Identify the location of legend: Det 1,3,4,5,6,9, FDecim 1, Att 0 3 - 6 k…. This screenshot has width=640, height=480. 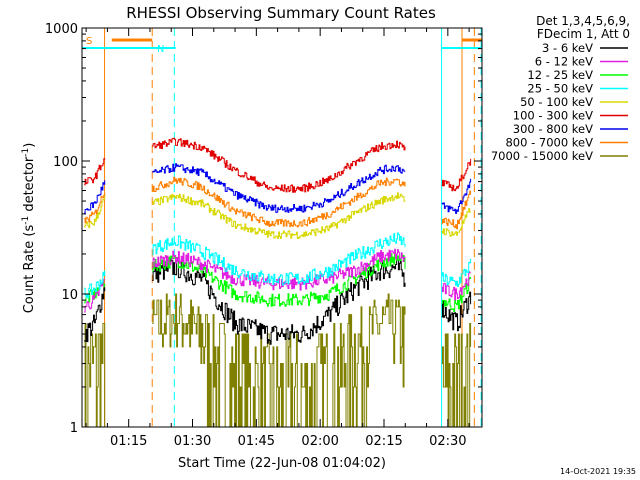
(560, 88).